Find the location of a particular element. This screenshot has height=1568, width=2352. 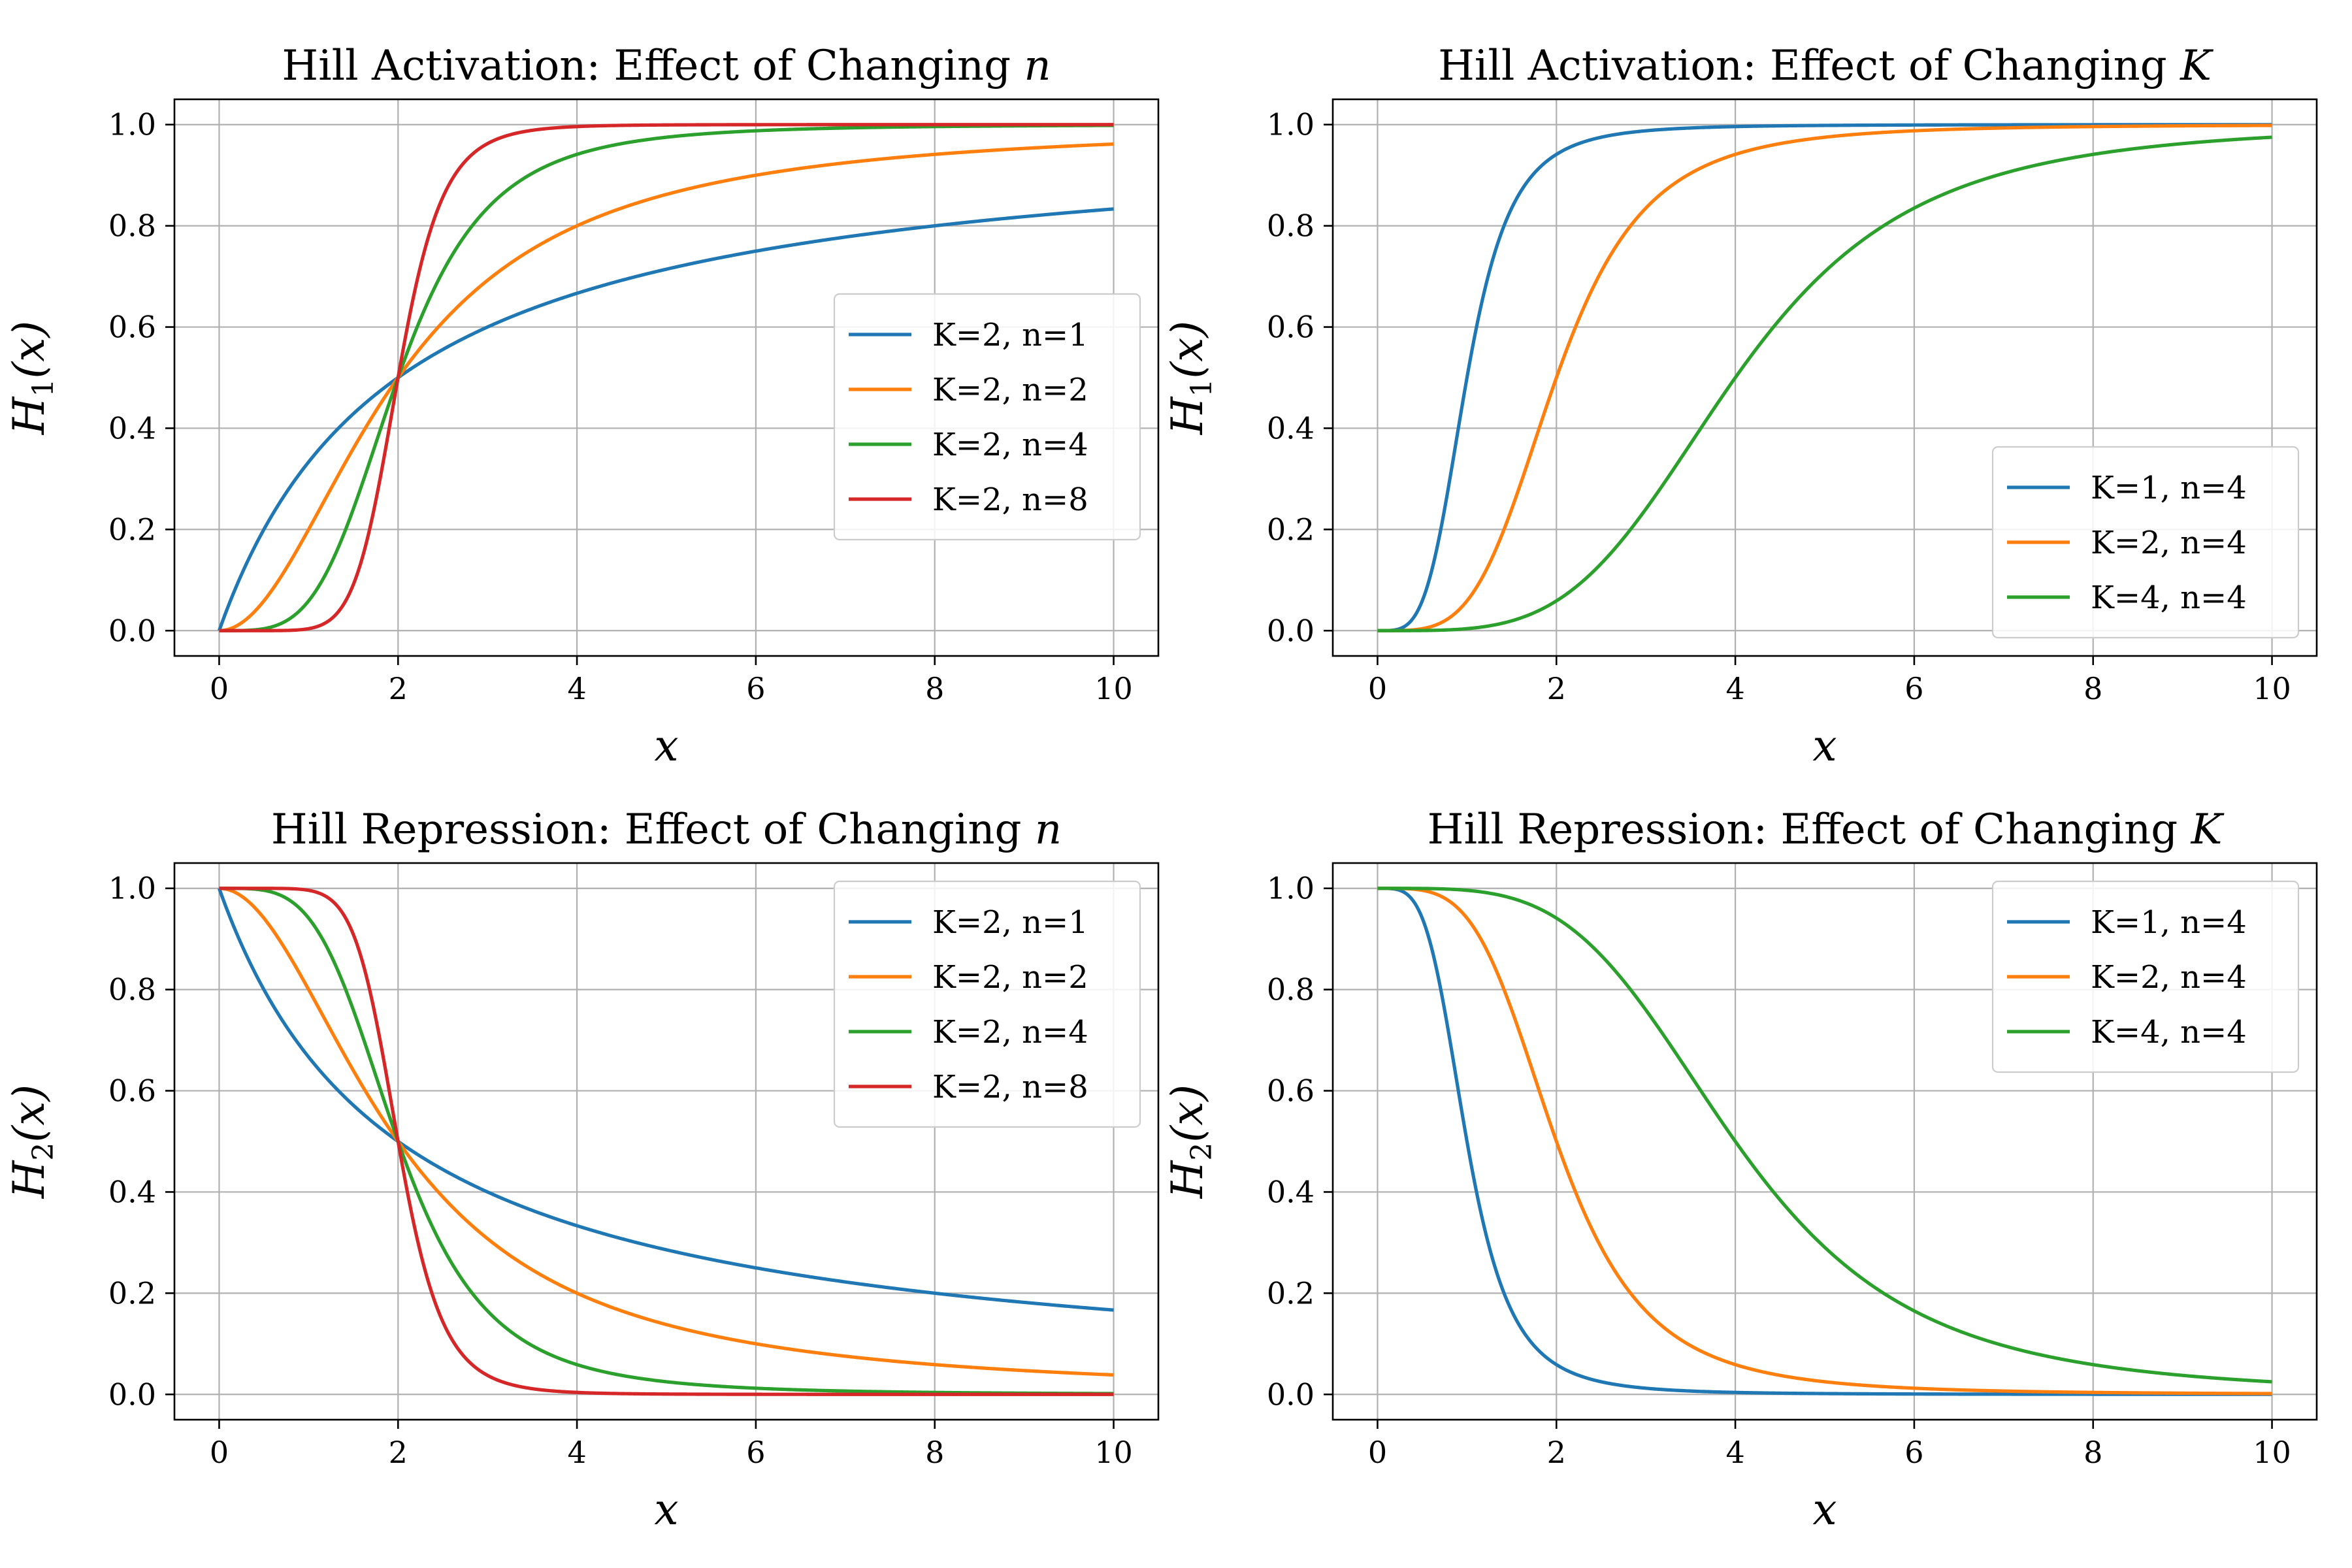

legend-label-2: K=2, n=4 is located at coordinates (2169, 543).